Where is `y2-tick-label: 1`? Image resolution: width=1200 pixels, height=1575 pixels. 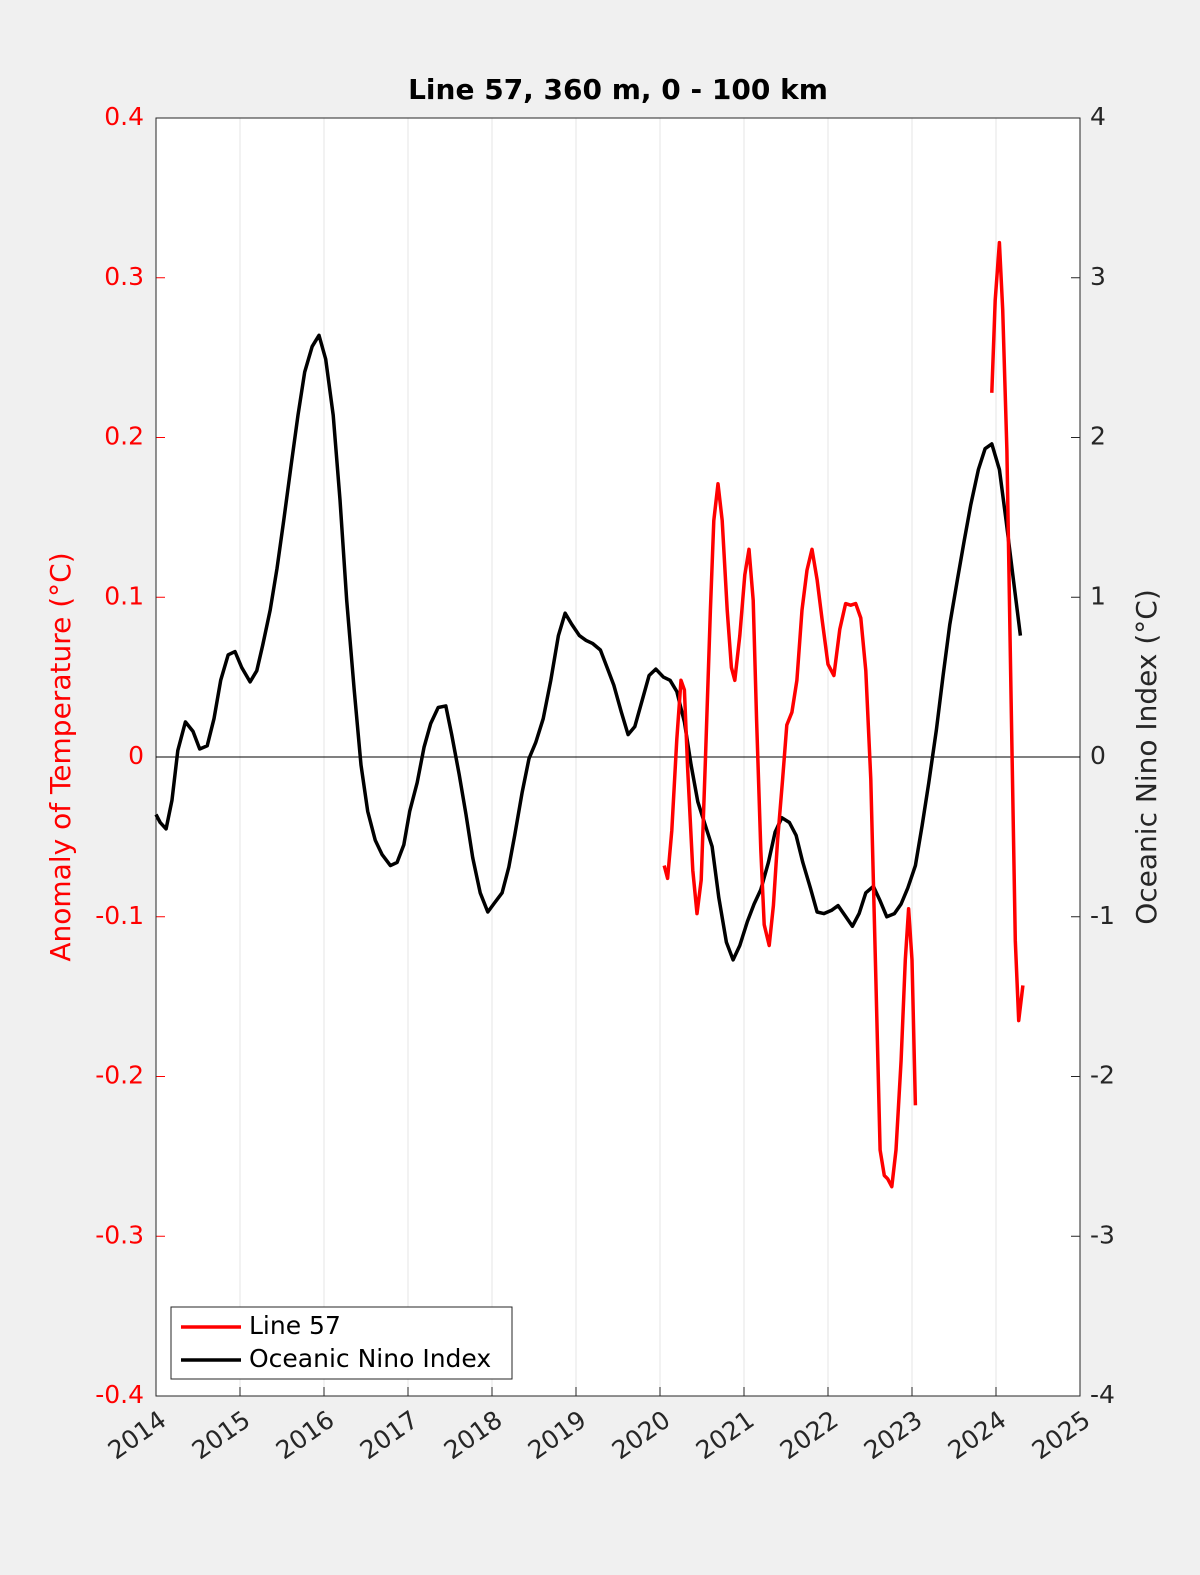 y2-tick-label: 1 is located at coordinates (1098, 595).